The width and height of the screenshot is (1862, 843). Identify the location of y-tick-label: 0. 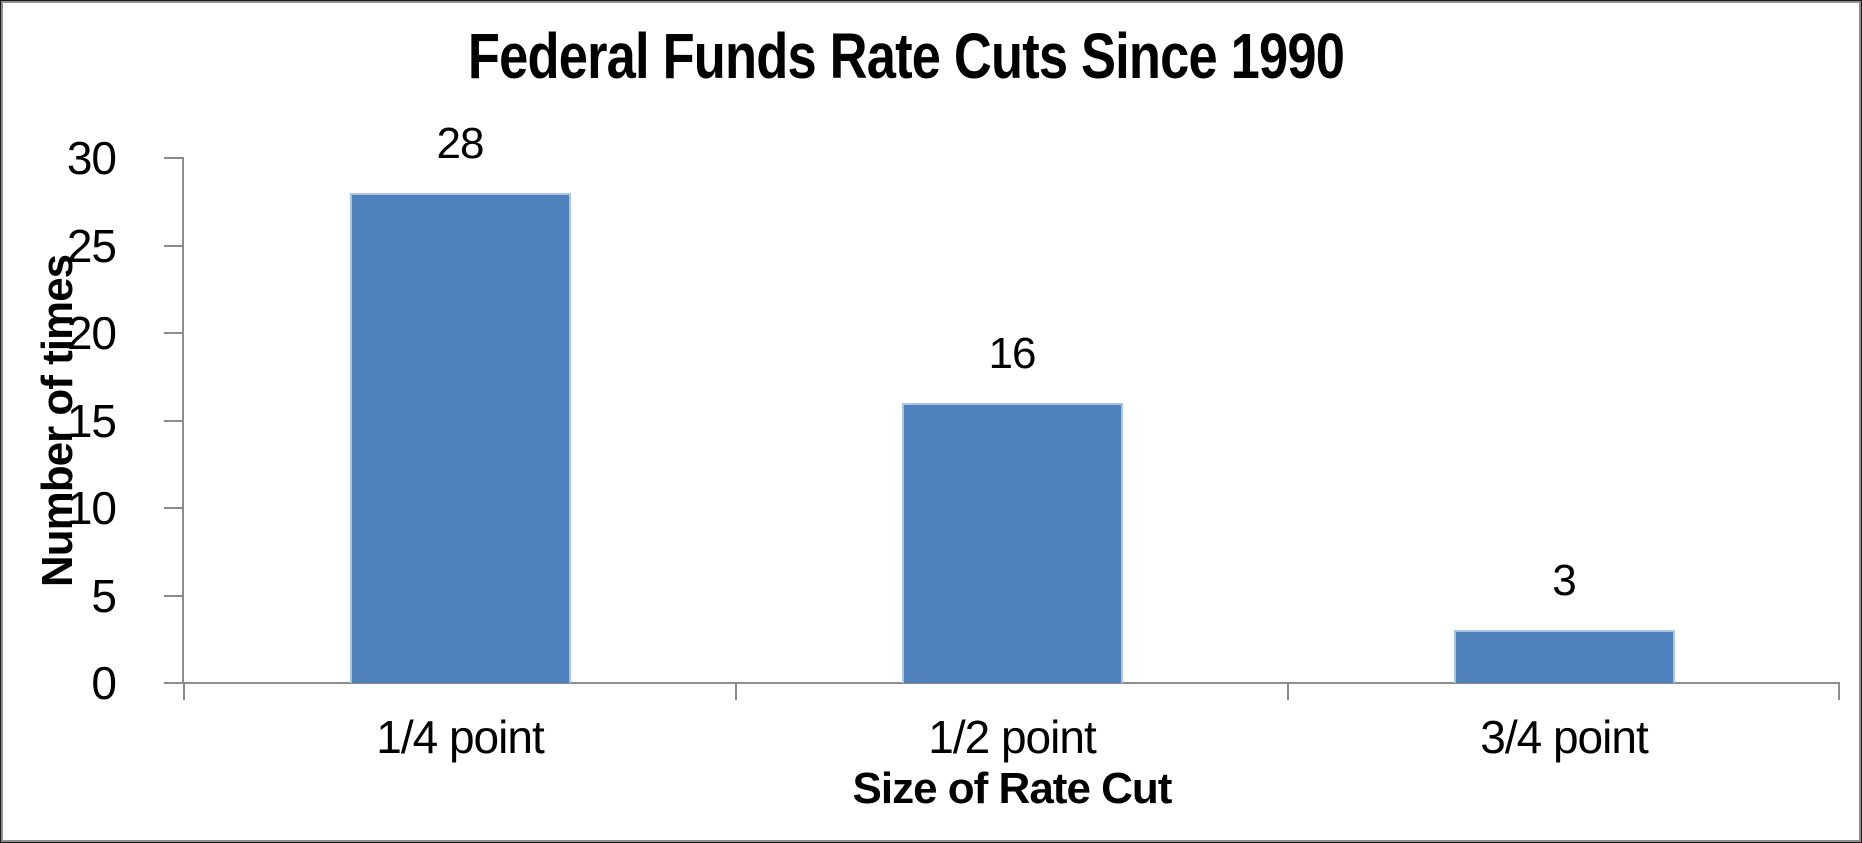
(104, 683).